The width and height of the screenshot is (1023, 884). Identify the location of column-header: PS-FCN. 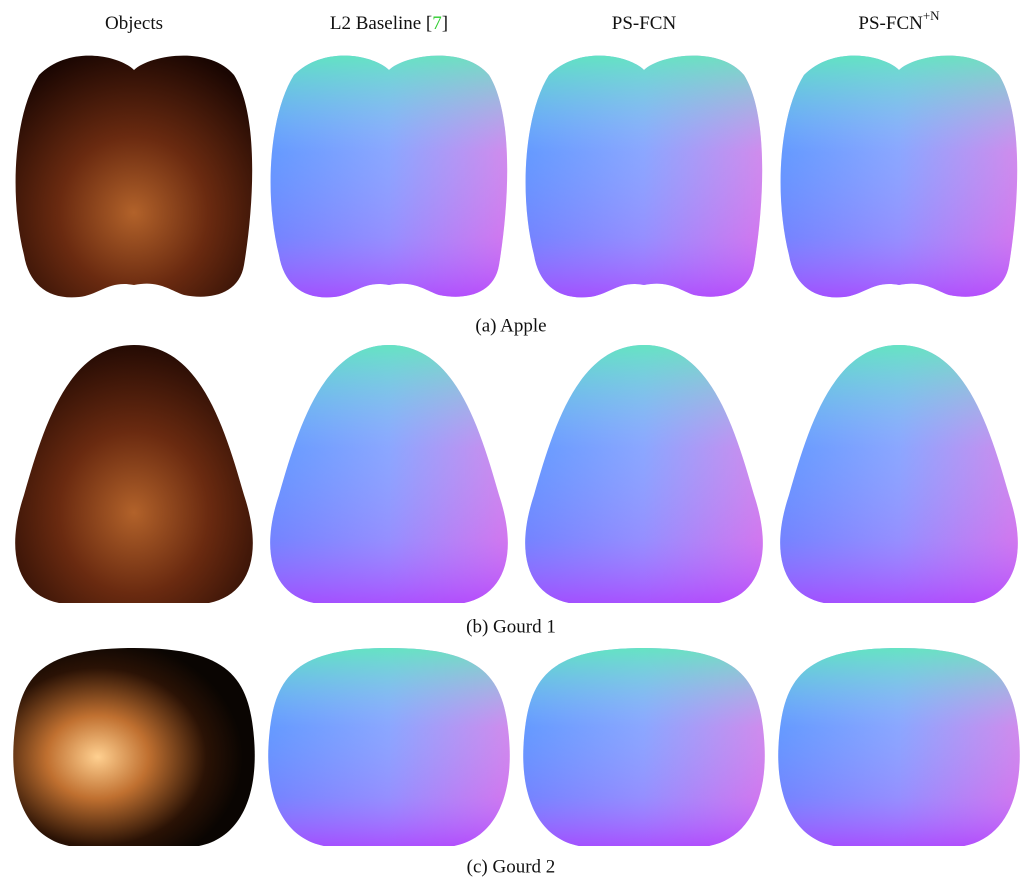
(644, 23).